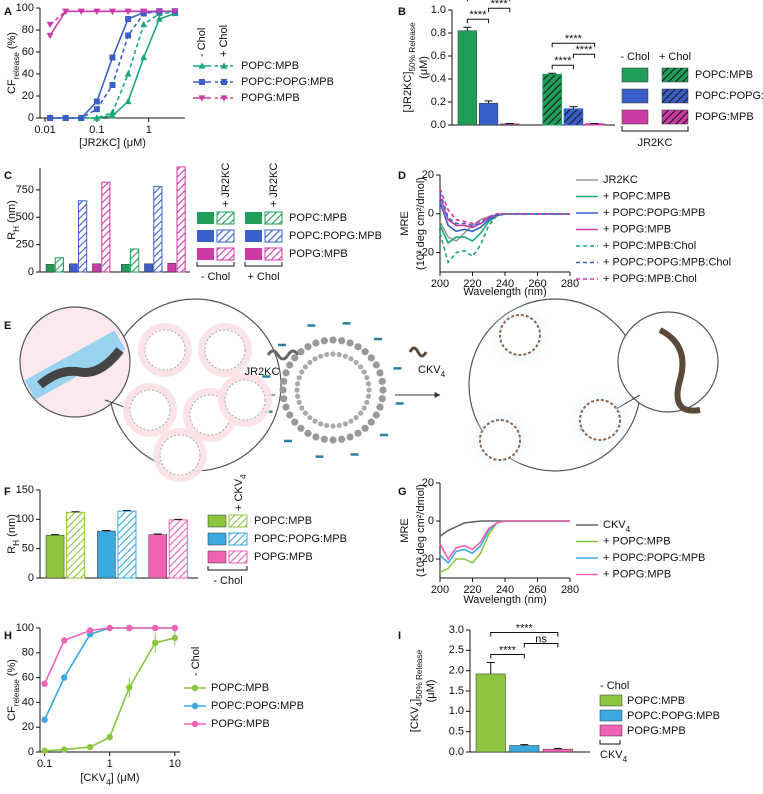 The height and width of the screenshot is (794, 763). I want to click on y-tick-label: 80, so click(28, 653).